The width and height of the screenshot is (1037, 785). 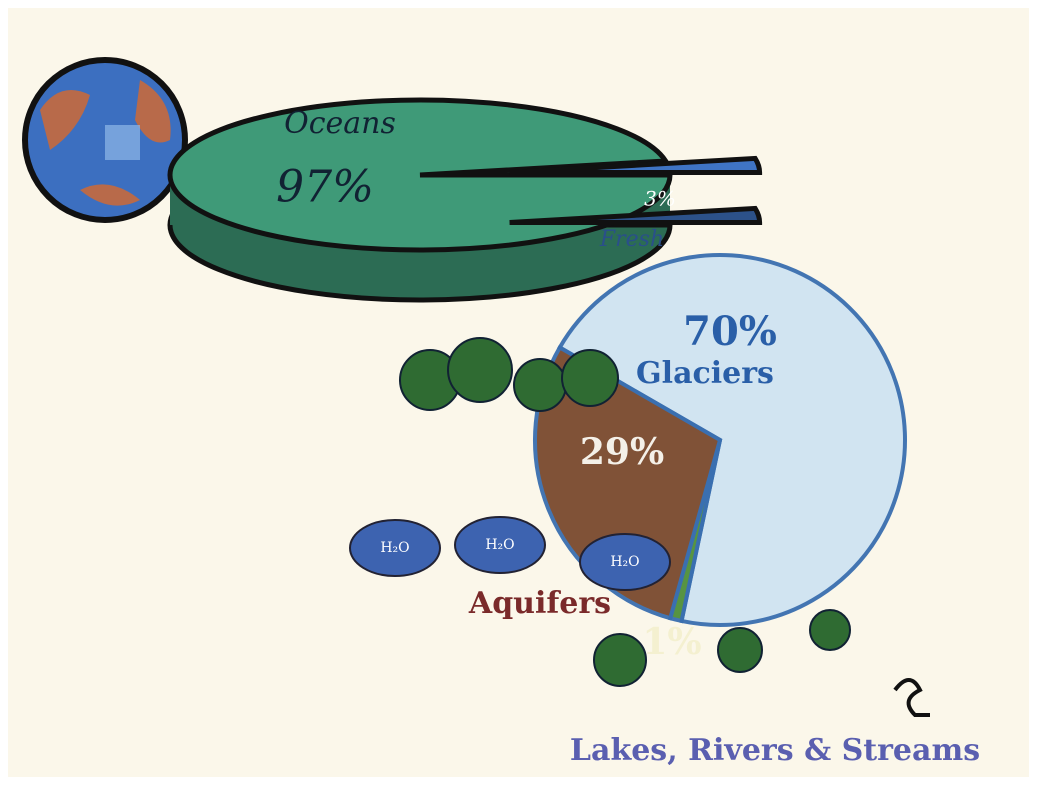 What do you see at coordinates (671, 642) in the screenshot?
I see `value-label: 1%` at bounding box center [671, 642].